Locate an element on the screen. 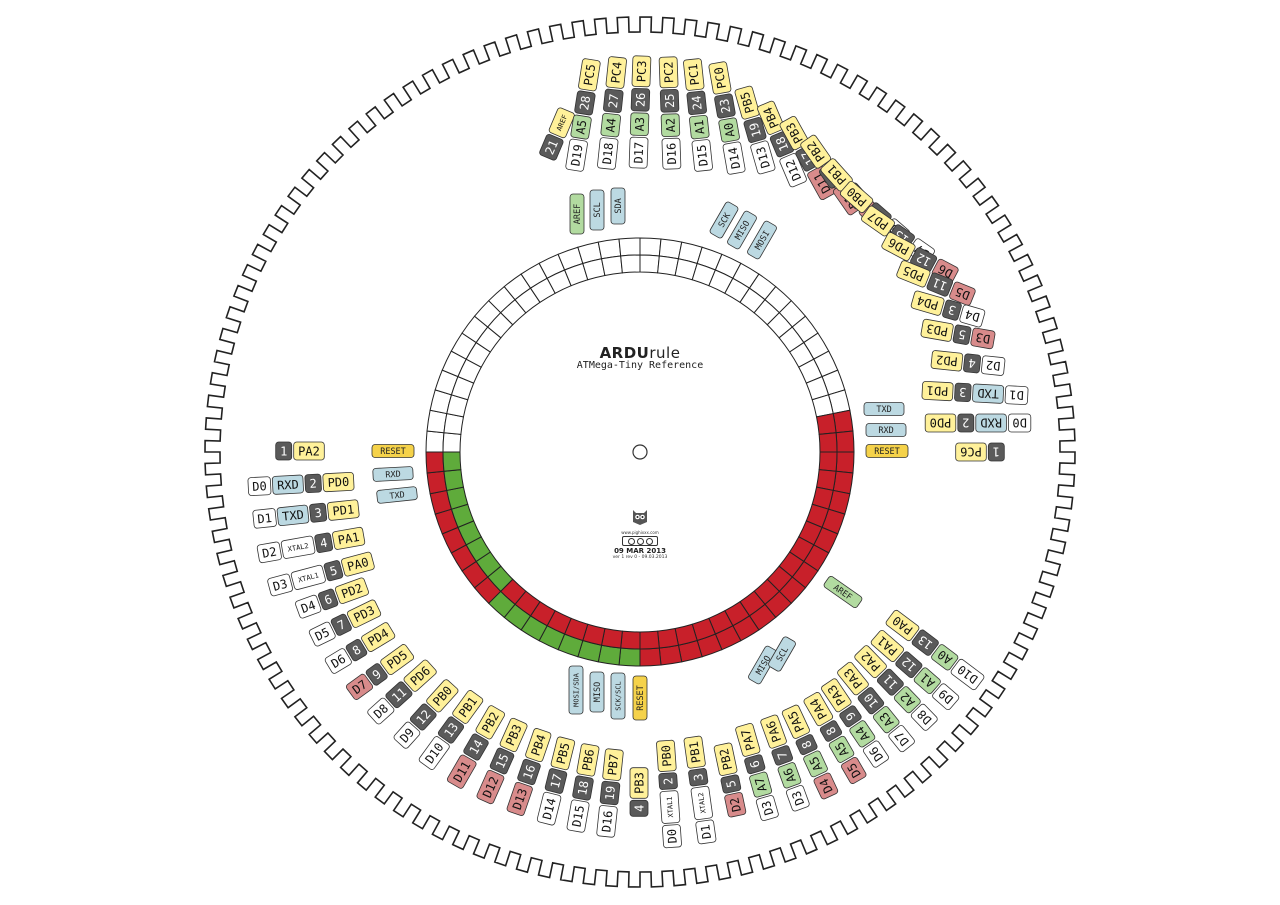 The image size is (1280, 905). pin-text: D6 is located at coordinates (339, 661).